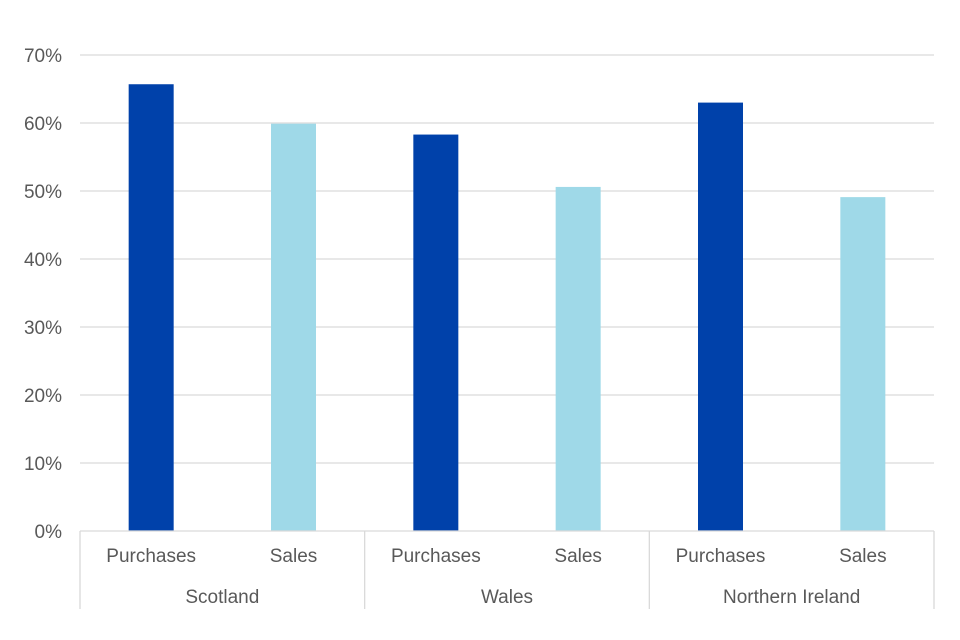 This screenshot has height=640, width=960. What do you see at coordinates (507, 597) in the screenshot?
I see `group-label: Wales` at bounding box center [507, 597].